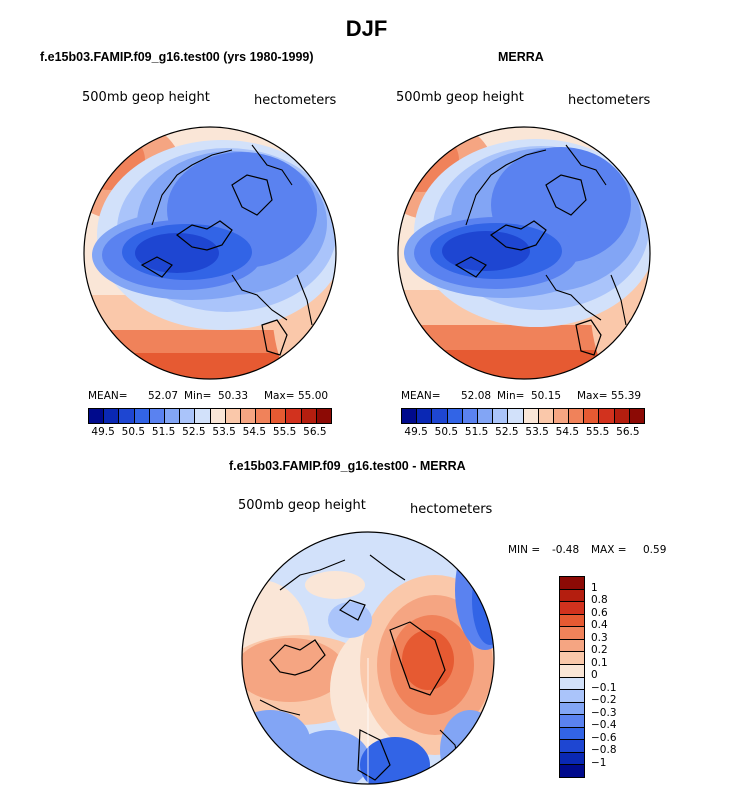 Image resolution: width=733 pixels, height=788 pixels. What do you see at coordinates (146, 97) in the screenshot?
I see `left-variable-label: 500mb geop height` at bounding box center [146, 97].